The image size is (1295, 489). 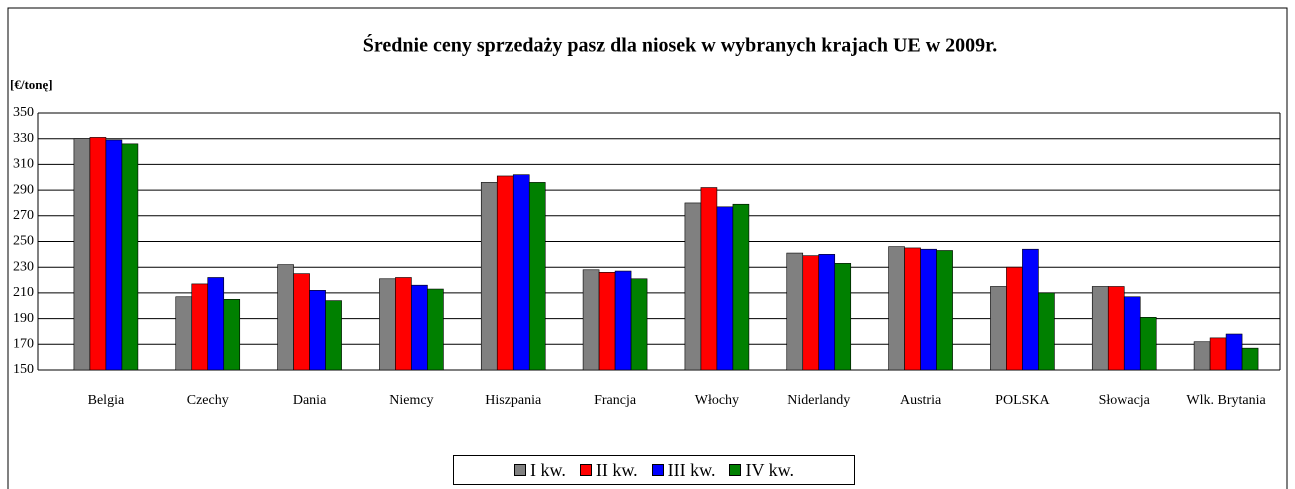 What do you see at coordinates (411, 400) in the screenshot?
I see `x-tick-label: Niemcy` at bounding box center [411, 400].